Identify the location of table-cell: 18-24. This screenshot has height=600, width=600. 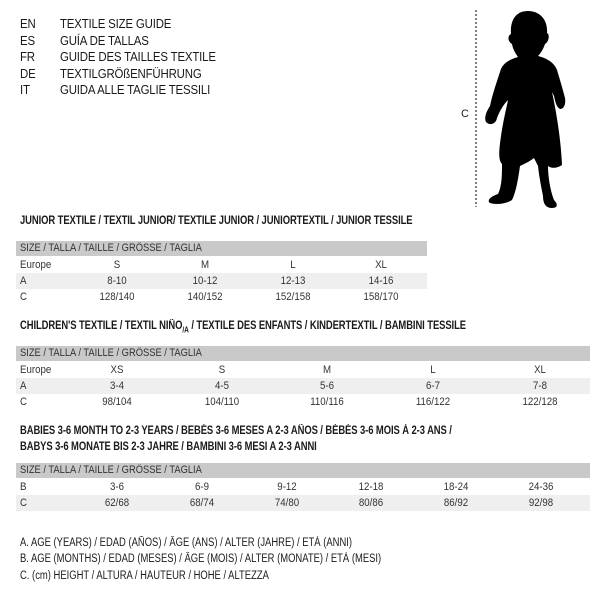
(456, 487).